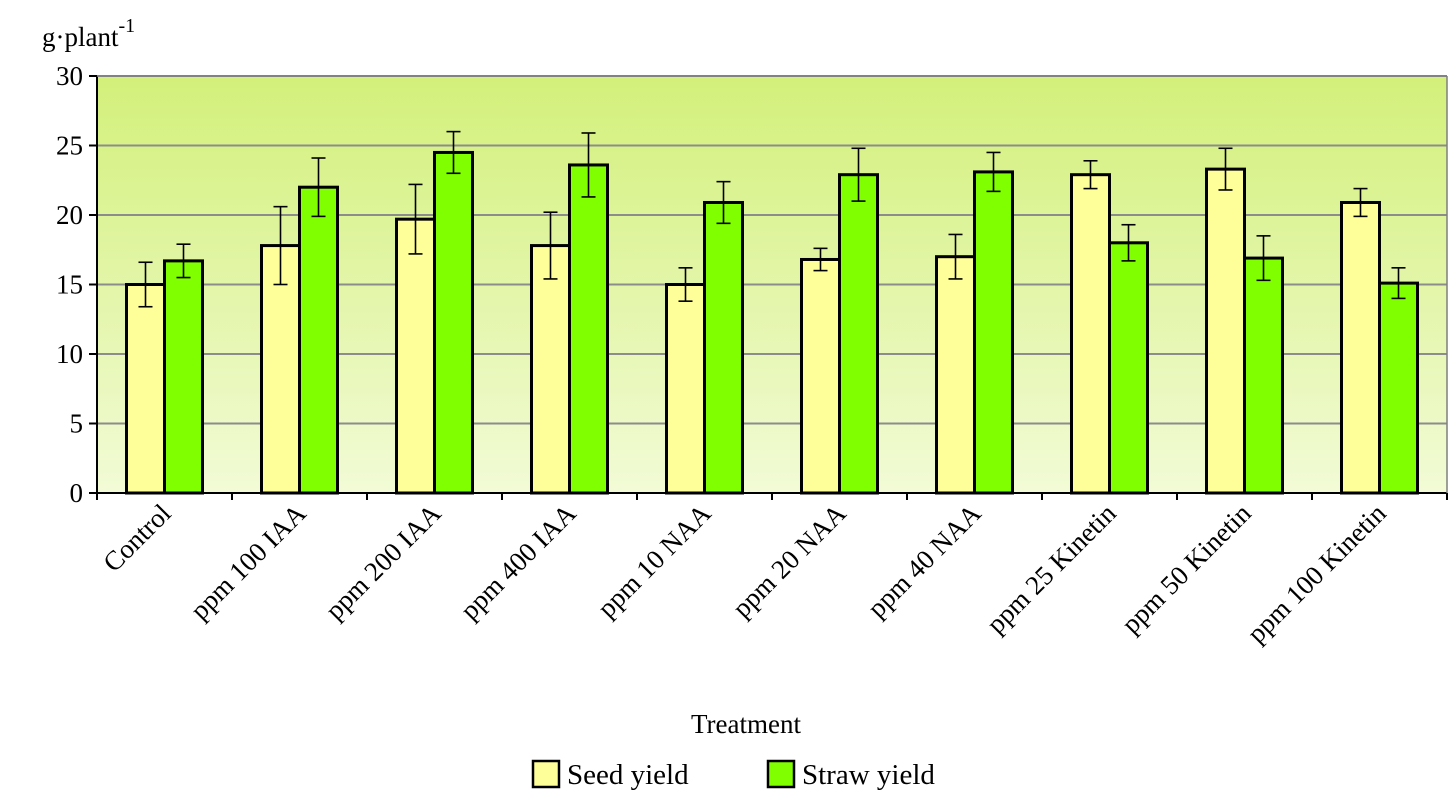 Image resolution: width=1454 pixels, height=795 pixels. Describe the element at coordinates (248, 562) in the screenshot. I see `x-tick-label-1: ppm 100 IAA` at that location.